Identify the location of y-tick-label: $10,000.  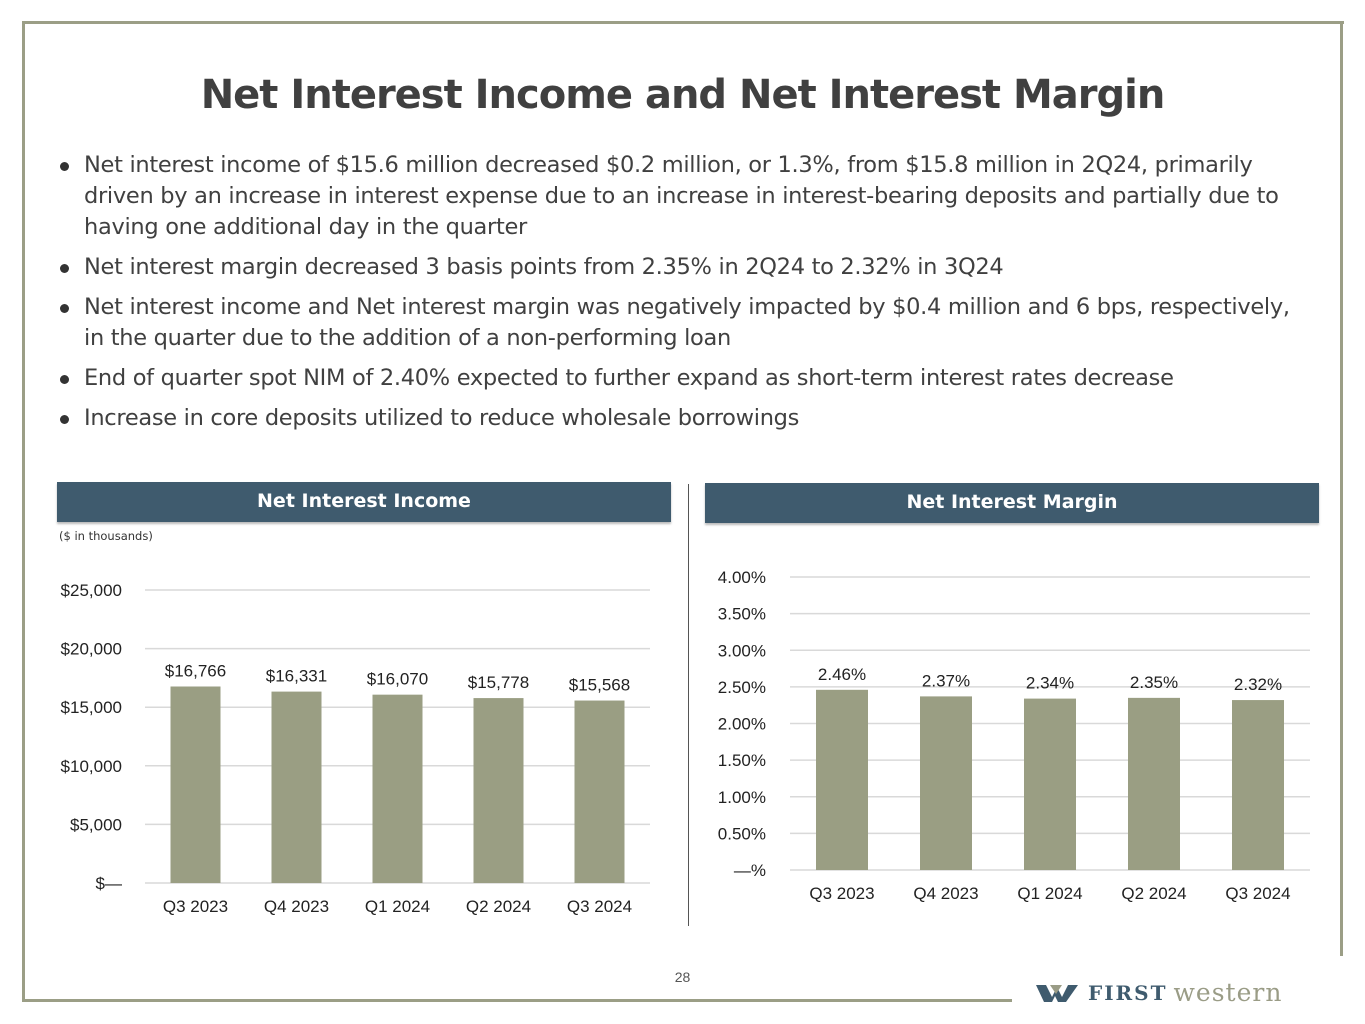
(91, 766).